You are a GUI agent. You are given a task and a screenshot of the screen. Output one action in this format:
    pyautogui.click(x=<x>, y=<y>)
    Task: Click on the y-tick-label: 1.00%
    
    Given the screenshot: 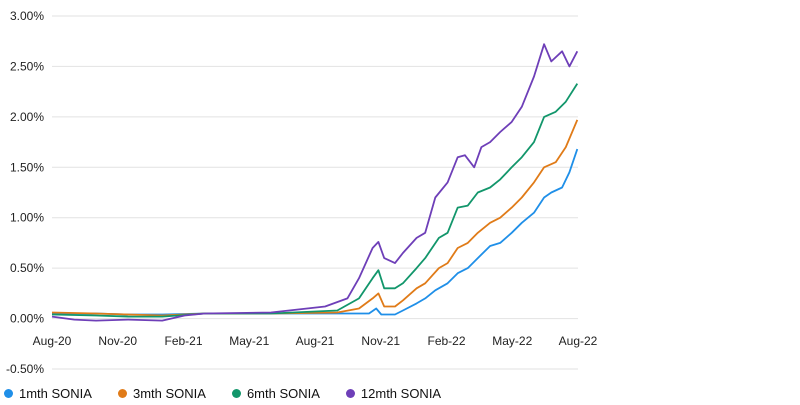 What is the action you would take?
    pyautogui.click(x=27, y=218)
    